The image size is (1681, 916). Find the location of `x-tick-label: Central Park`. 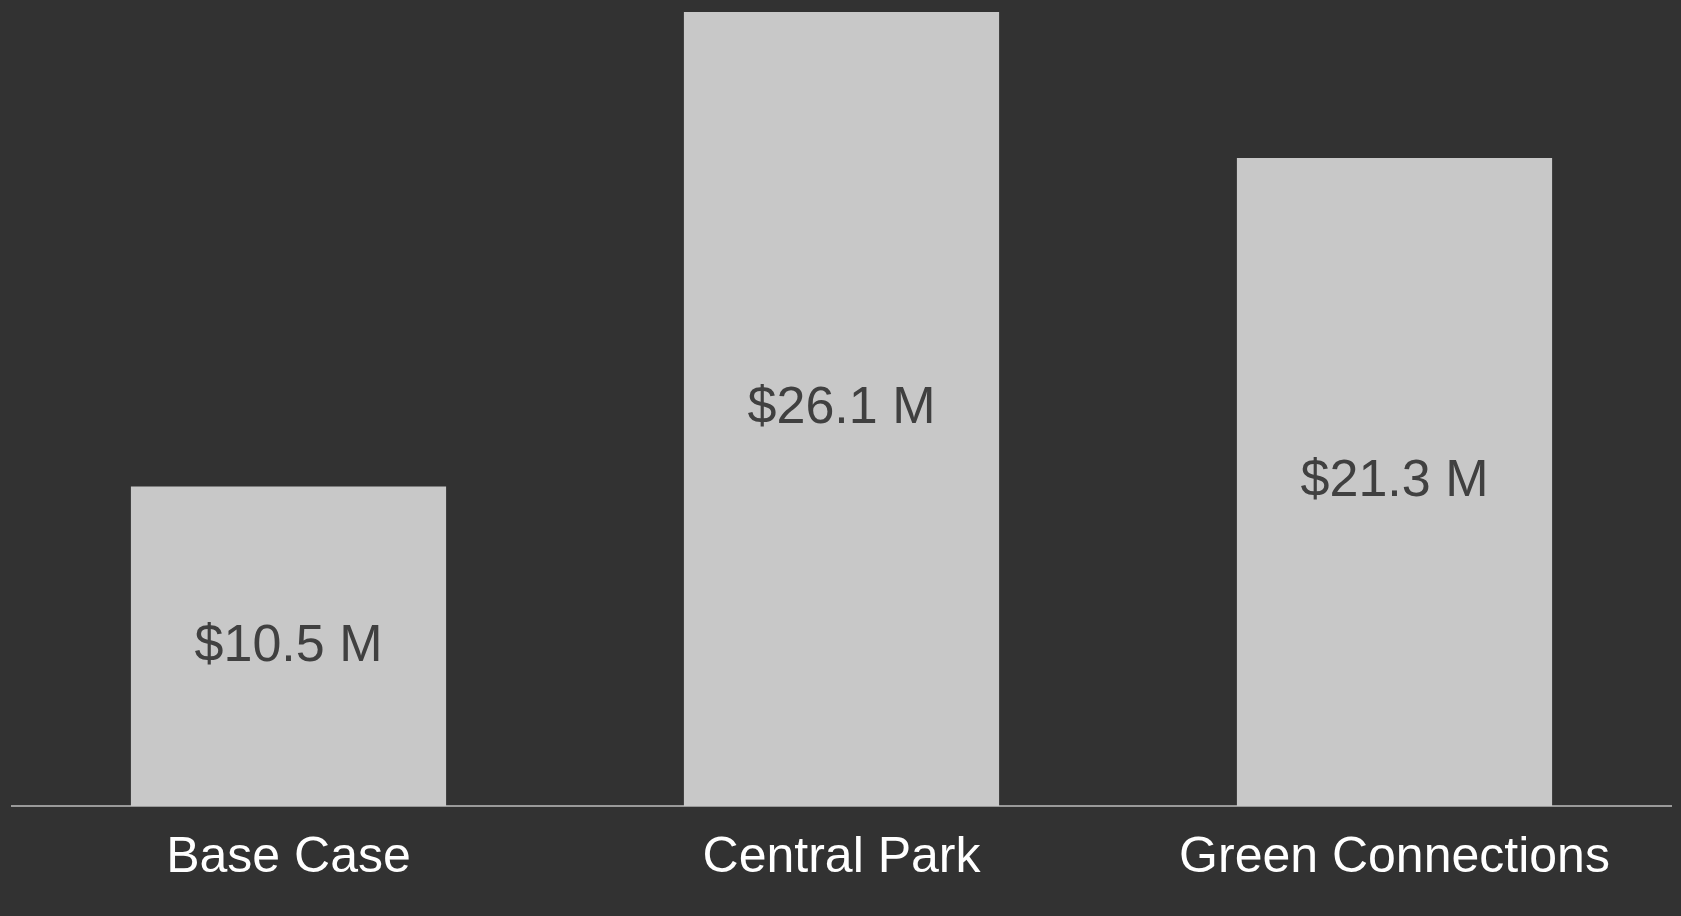

x-tick-label: Central Park is located at coordinates (842, 854).